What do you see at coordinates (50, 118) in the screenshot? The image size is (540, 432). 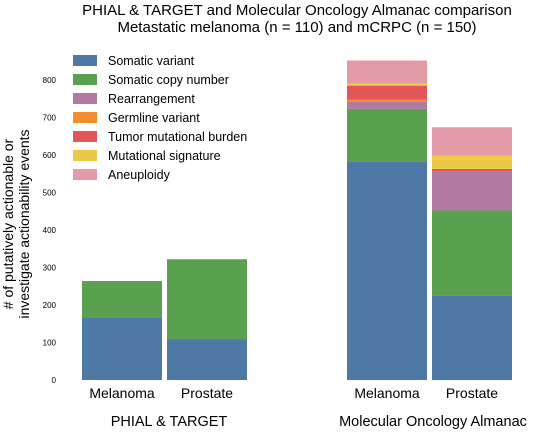 I see `y-tick-label: 700` at bounding box center [50, 118].